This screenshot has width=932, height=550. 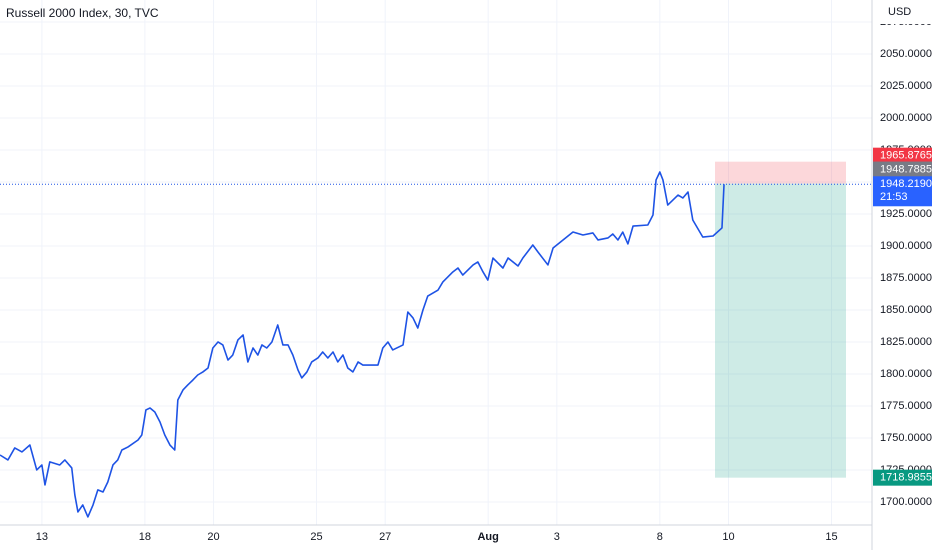 What do you see at coordinates (906, 184) in the screenshot?
I see `current-price-label: 1948.2190` at bounding box center [906, 184].